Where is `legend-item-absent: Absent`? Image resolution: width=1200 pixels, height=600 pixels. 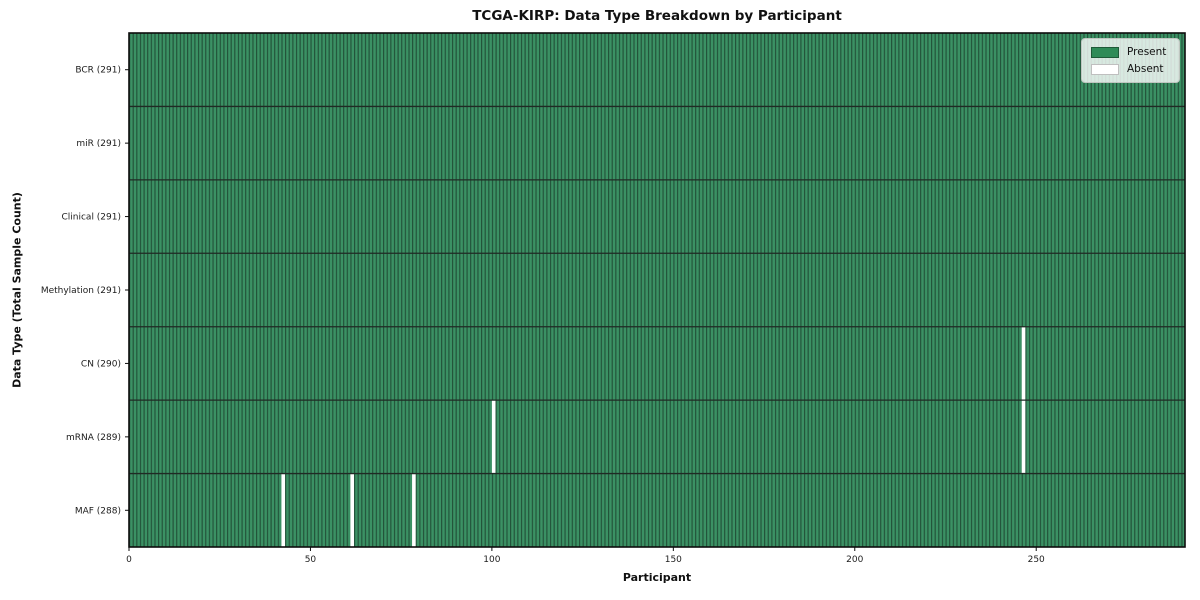
legend-item-absent: Absent is located at coordinates (1130, 69).